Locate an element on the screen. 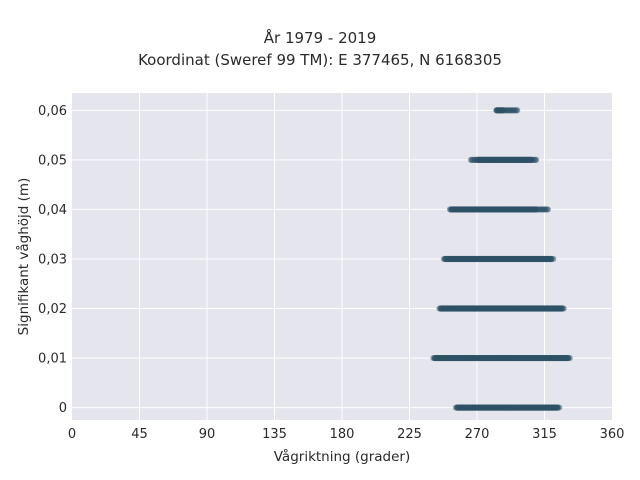 This screenshot has height=480, width=640. x-tick-label: 270 is located at coordinates (477, 434).